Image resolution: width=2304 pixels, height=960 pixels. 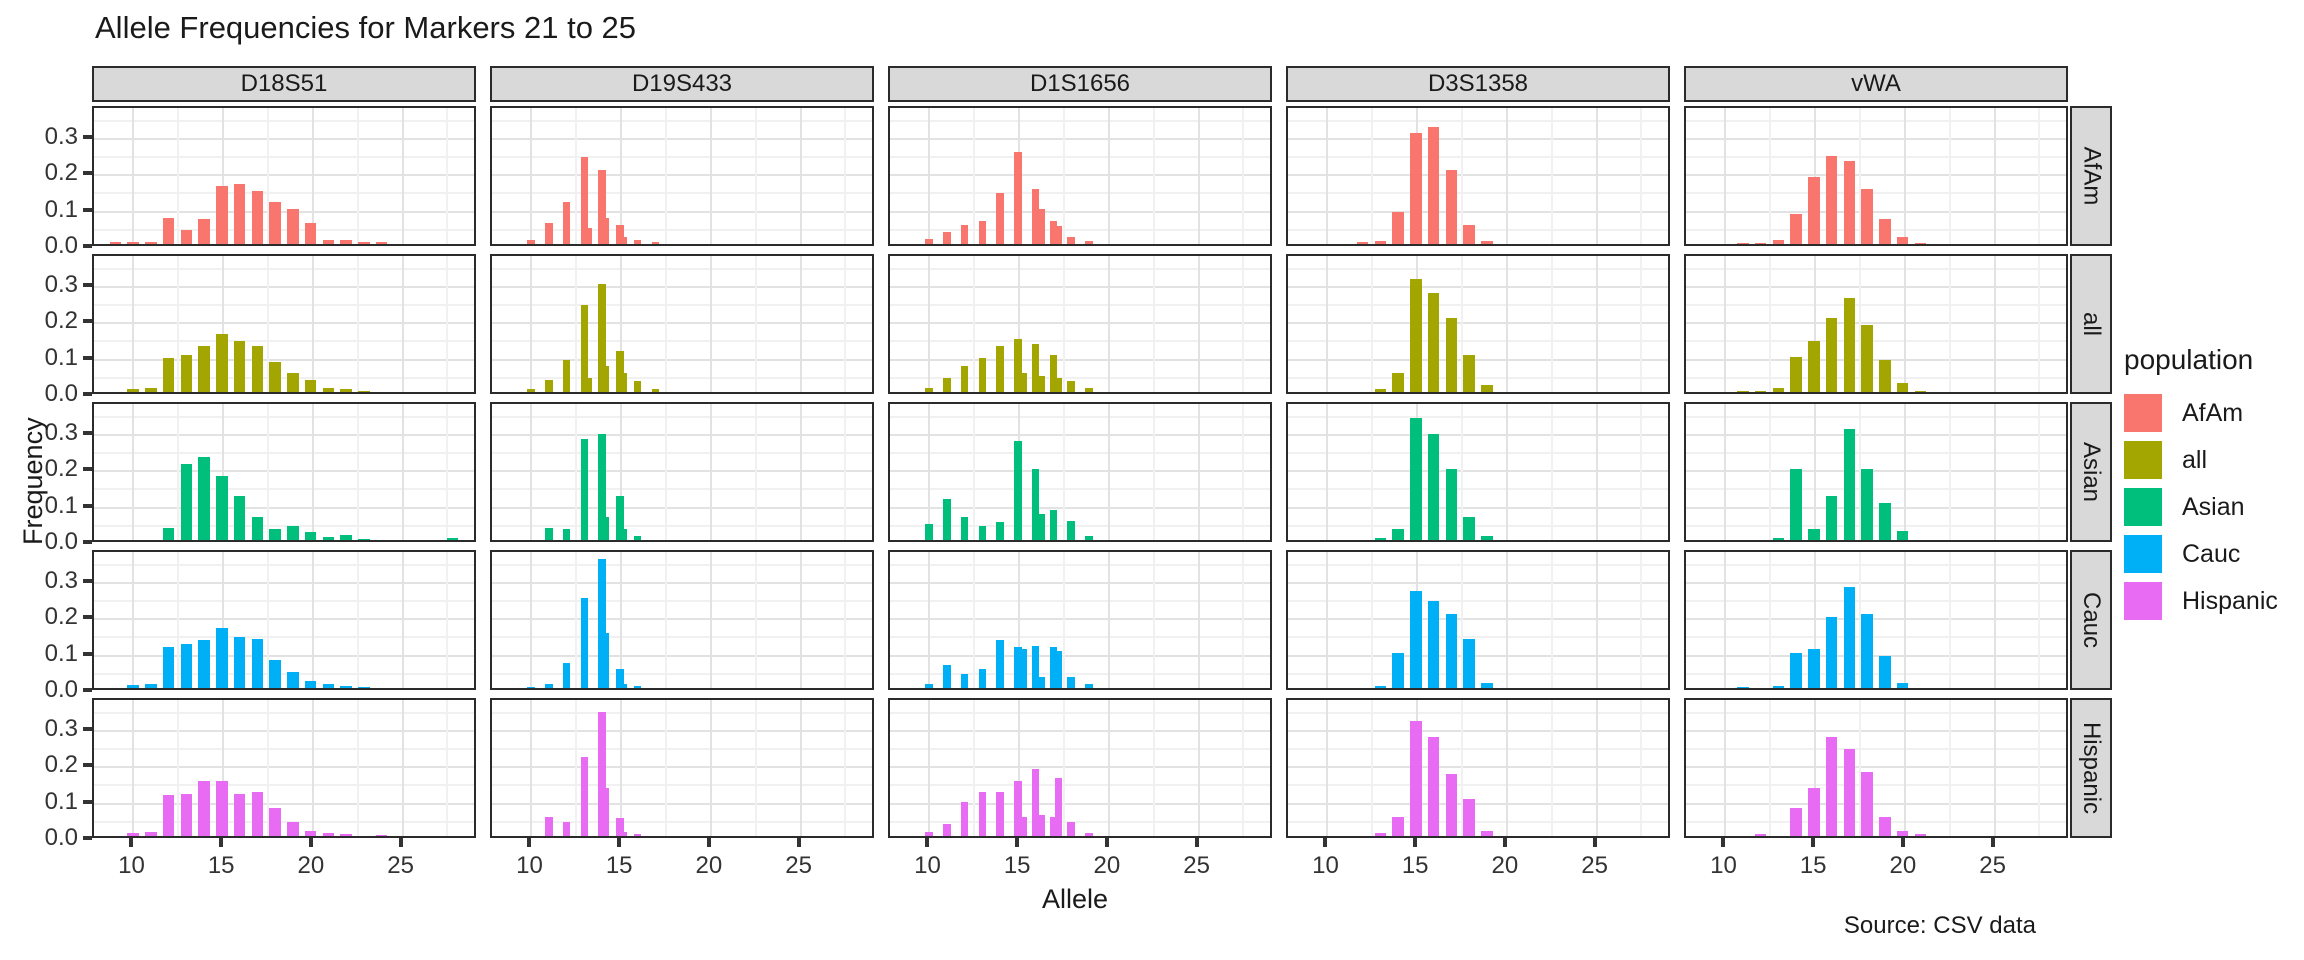 I want to click on chart-title: Allele Frequencies for Markers 21 to 25, so click(x=366, y=27).